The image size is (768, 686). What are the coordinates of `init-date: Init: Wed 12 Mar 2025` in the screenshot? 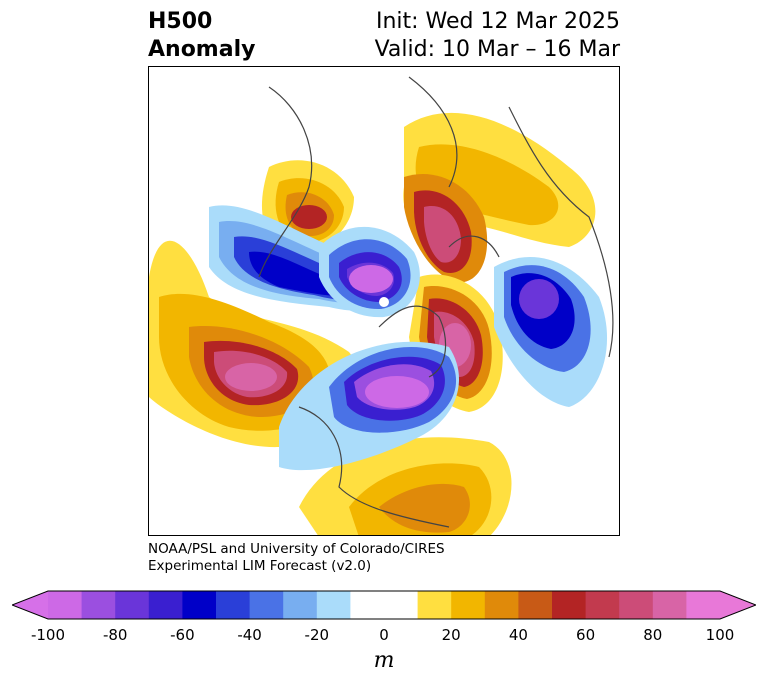 It's located at (497, 21).